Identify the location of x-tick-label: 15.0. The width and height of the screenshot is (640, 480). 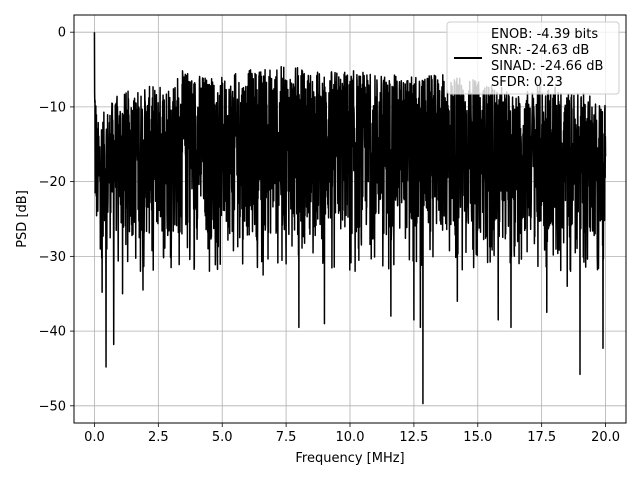
(477, 437).